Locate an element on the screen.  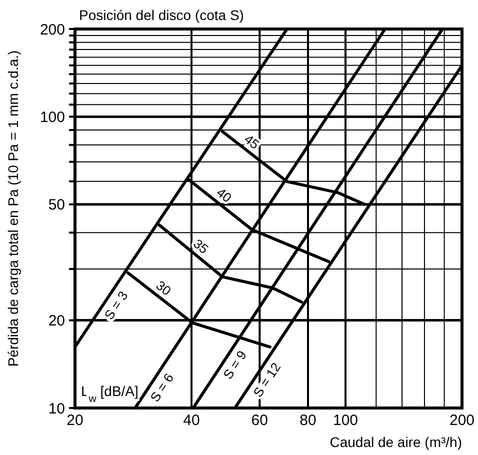
x-tick-label: 200 is located at coordinates (462, 420).